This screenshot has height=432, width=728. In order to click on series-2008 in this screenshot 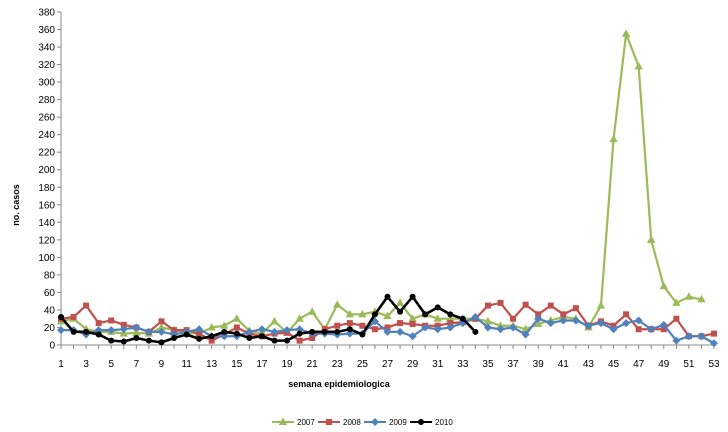, I will do `click(387, 321)`.